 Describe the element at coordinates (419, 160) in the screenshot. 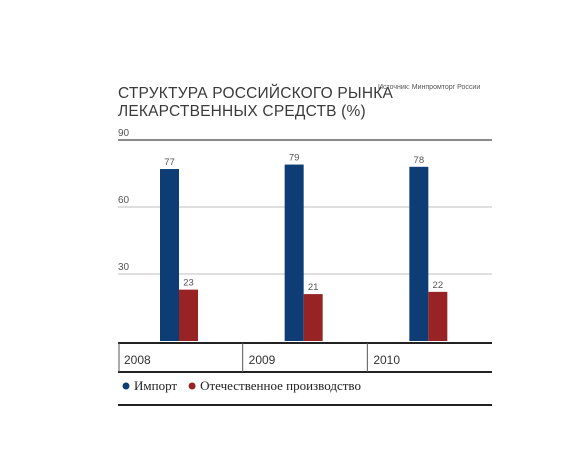

I see `bar-value-label: 78` at that location.